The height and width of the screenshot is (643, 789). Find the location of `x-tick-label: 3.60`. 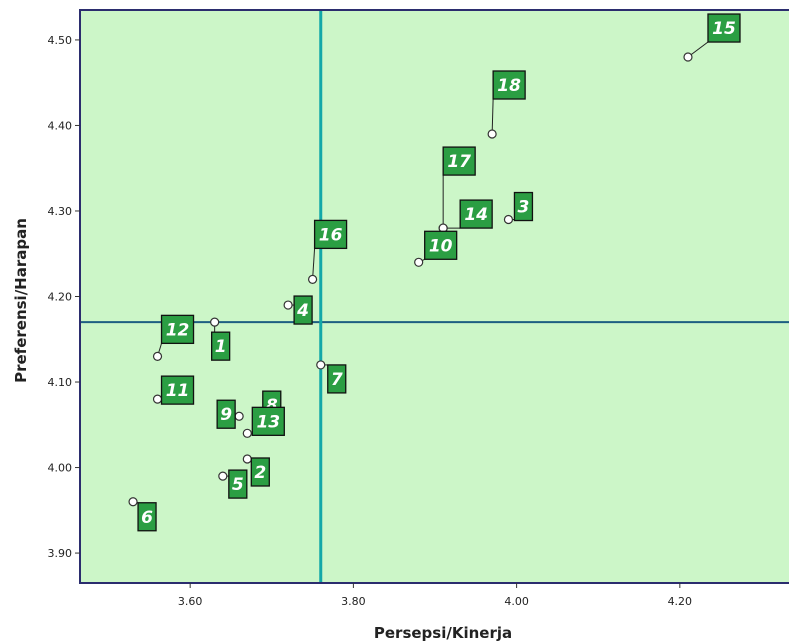

x-tick-label: 3.60 is located at coordinates (190, 601).